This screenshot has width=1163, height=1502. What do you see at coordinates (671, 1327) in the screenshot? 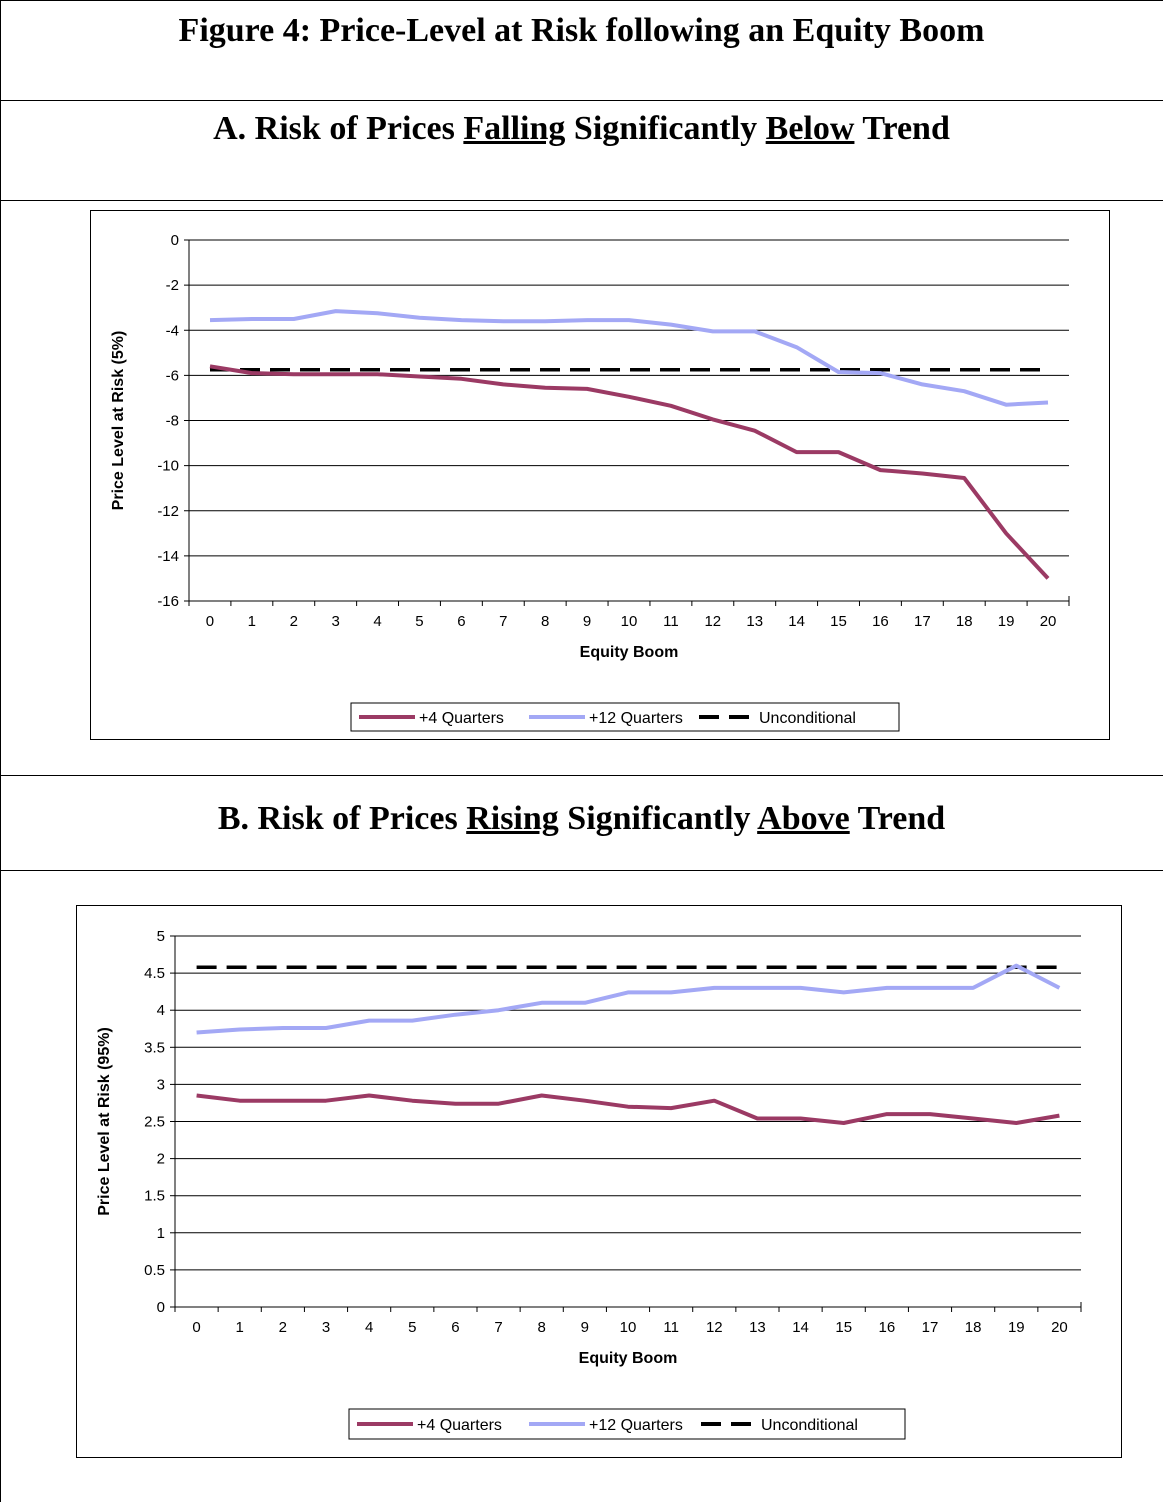
I see `chart-b-x-tick-label: 11` at bounding box center [671, 1327].